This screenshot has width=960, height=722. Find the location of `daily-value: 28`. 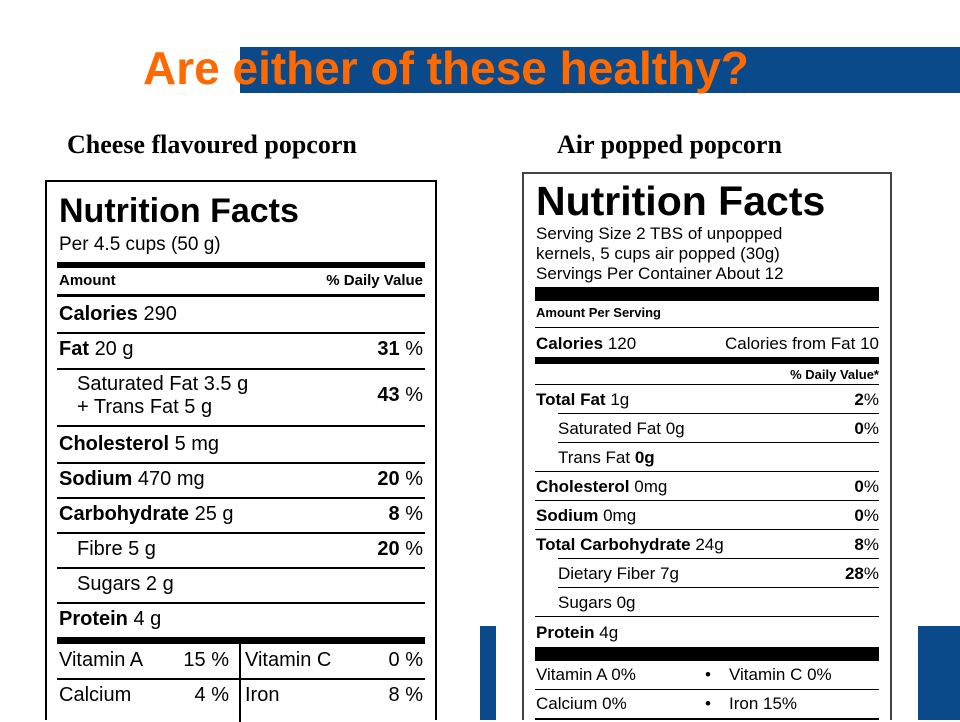

daily-value: 28 is located at coordinates (854, 573).